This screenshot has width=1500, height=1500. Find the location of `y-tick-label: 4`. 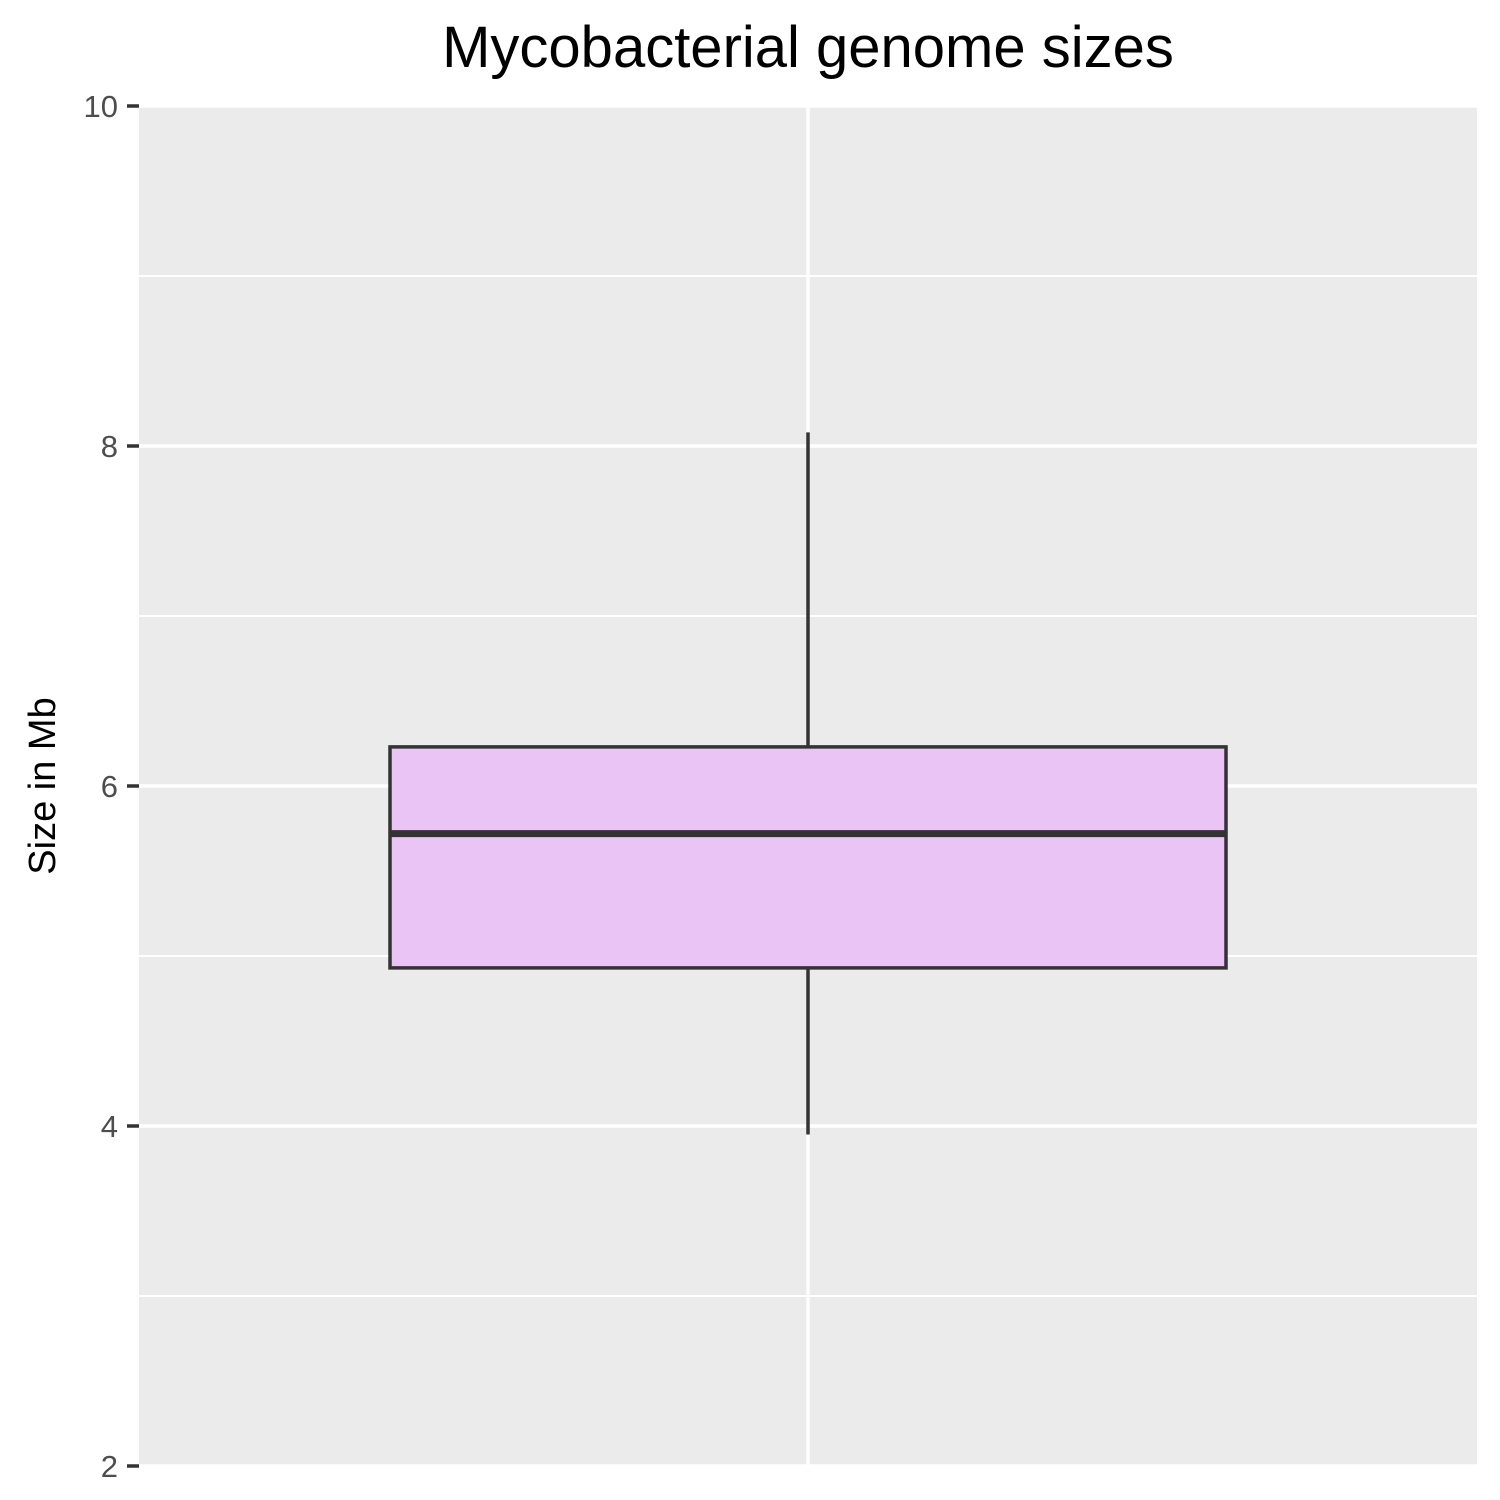

y-tick-label: 4 is located at coordinates (109, 1126).